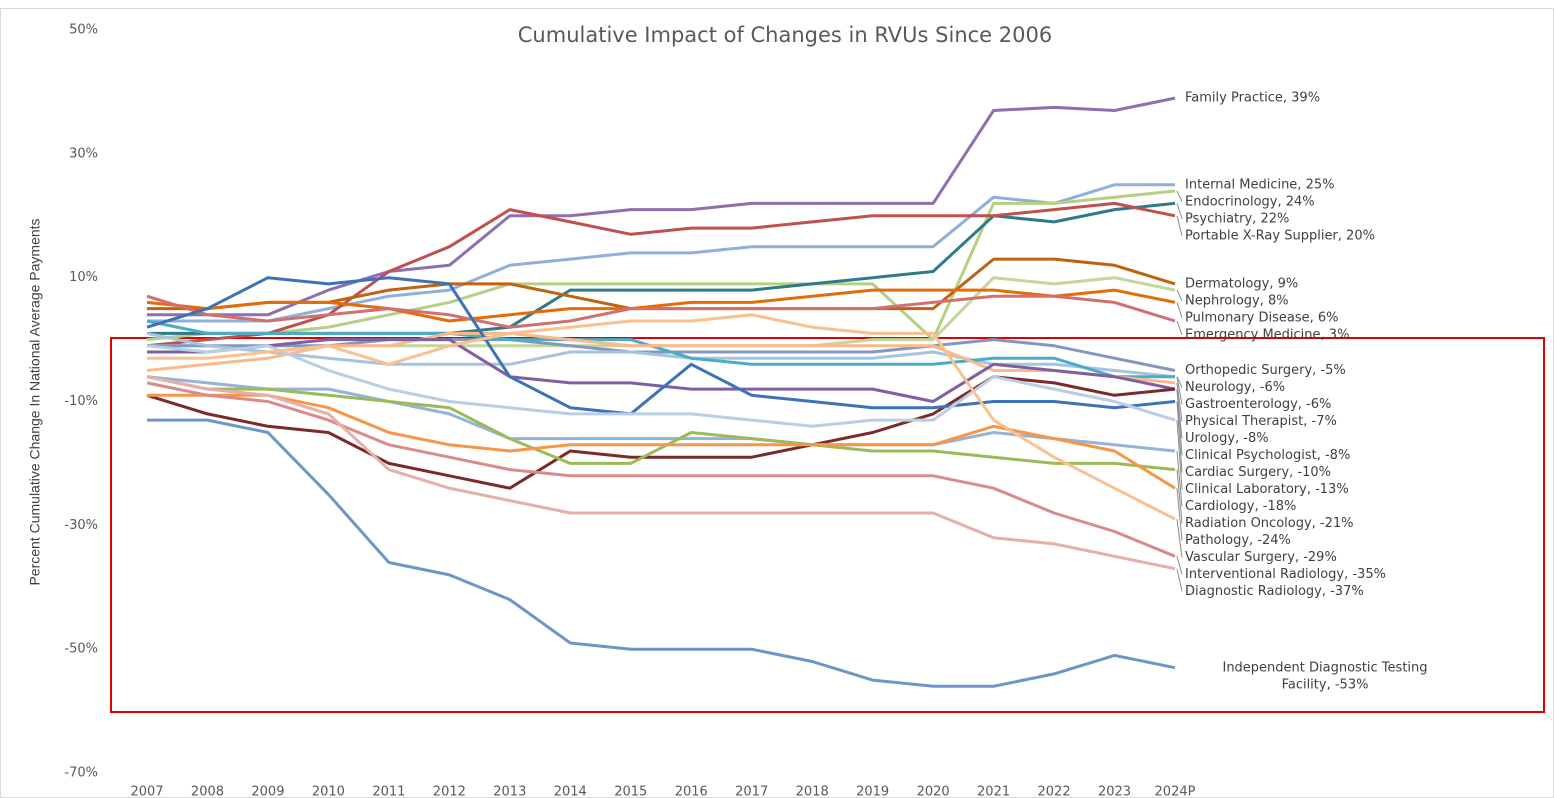 Image resolution: width=1554 pixels, height=798 pixels. Describe the element at coordinates (83, 153) in the screenshot. I see `y-tick-label: 30%` at that location.